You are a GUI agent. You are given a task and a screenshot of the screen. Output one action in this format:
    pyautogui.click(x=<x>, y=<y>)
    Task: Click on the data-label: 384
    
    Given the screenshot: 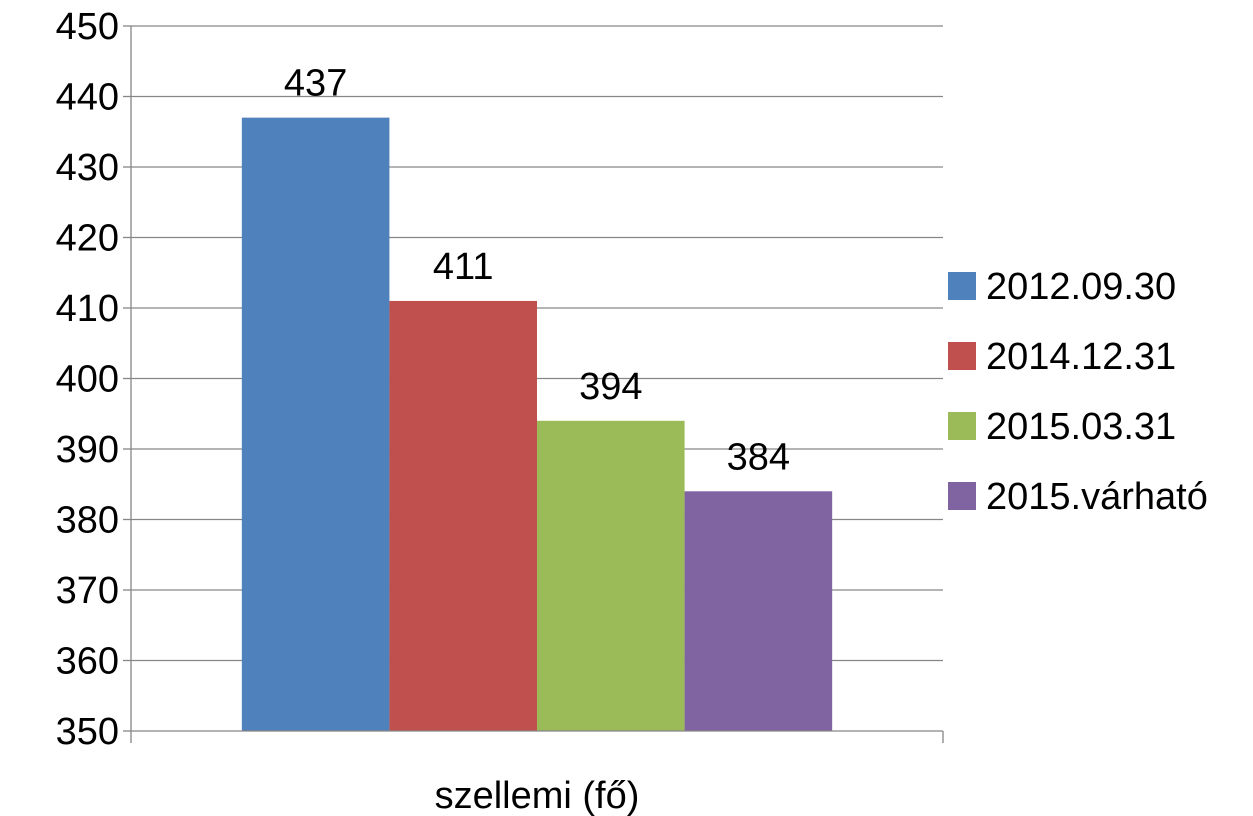 What is the action you would take?
    pyautogui.click(x=758, y=457)
    